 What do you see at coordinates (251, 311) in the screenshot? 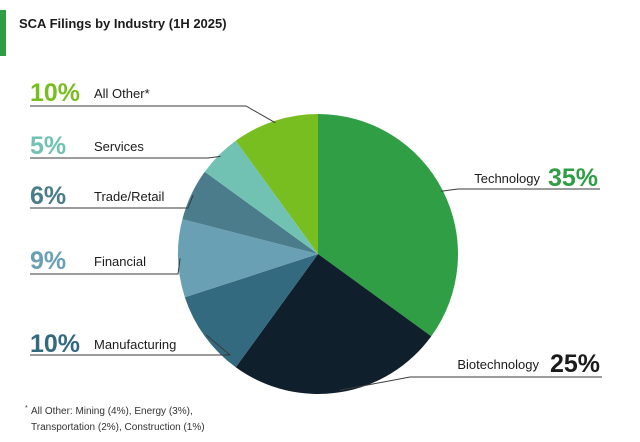
I see `slice-manufacturing` at bounding box center [251, 311].